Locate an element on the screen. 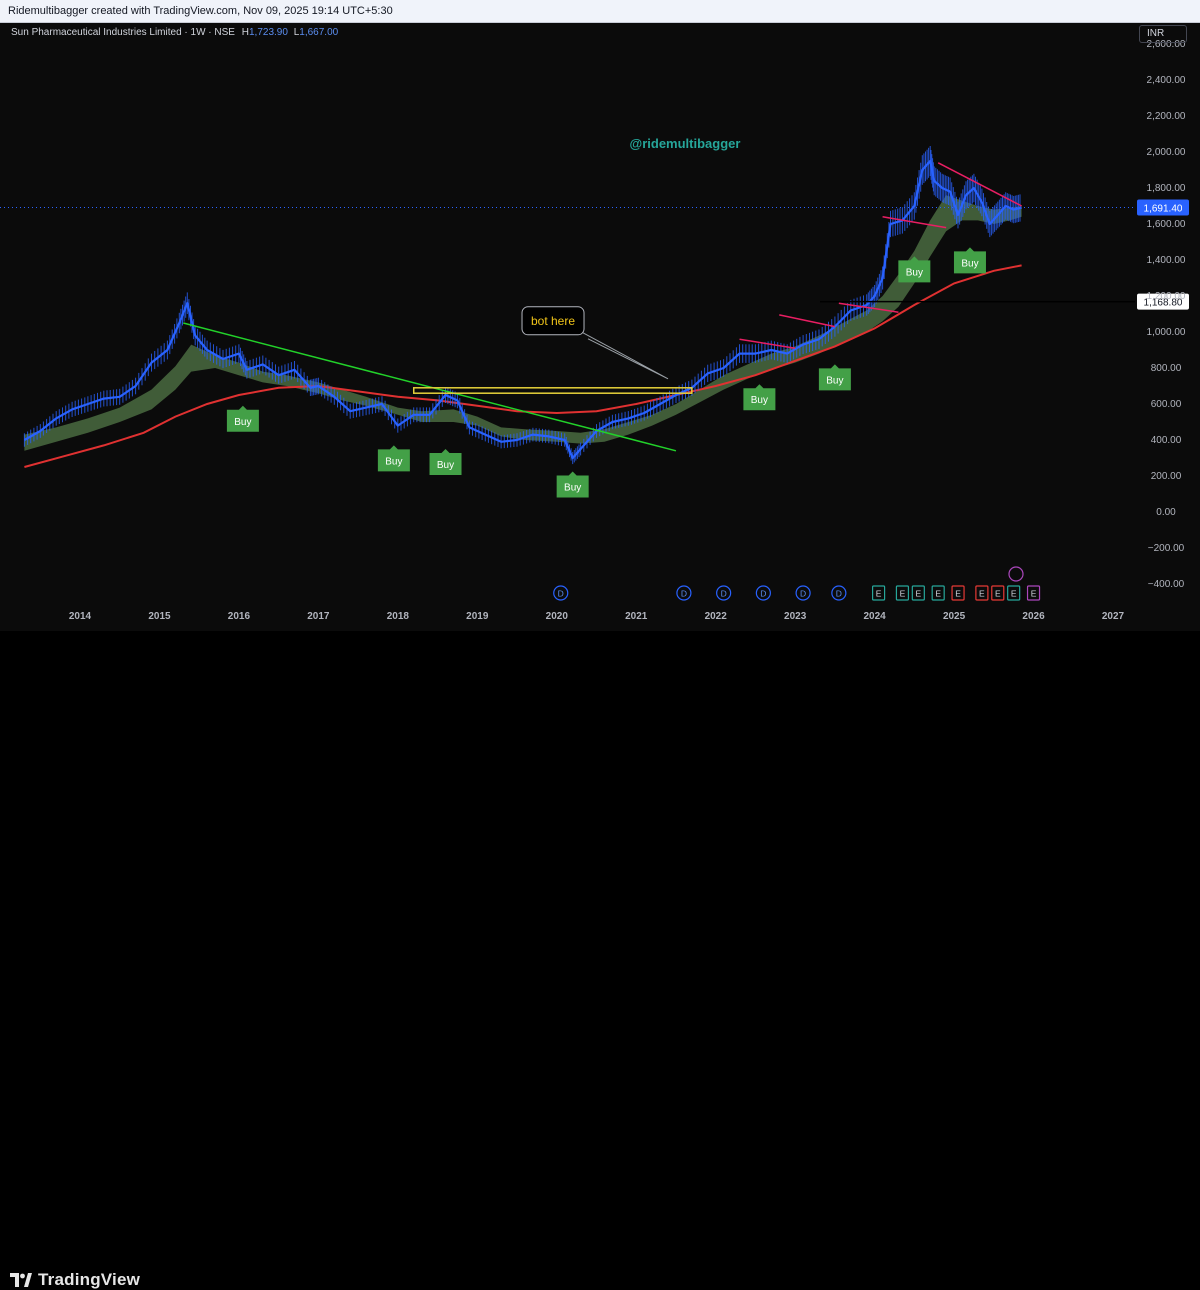 The image size is (1200, 1290). x-tick-label: 2022 is located at coordinates (716, 616).